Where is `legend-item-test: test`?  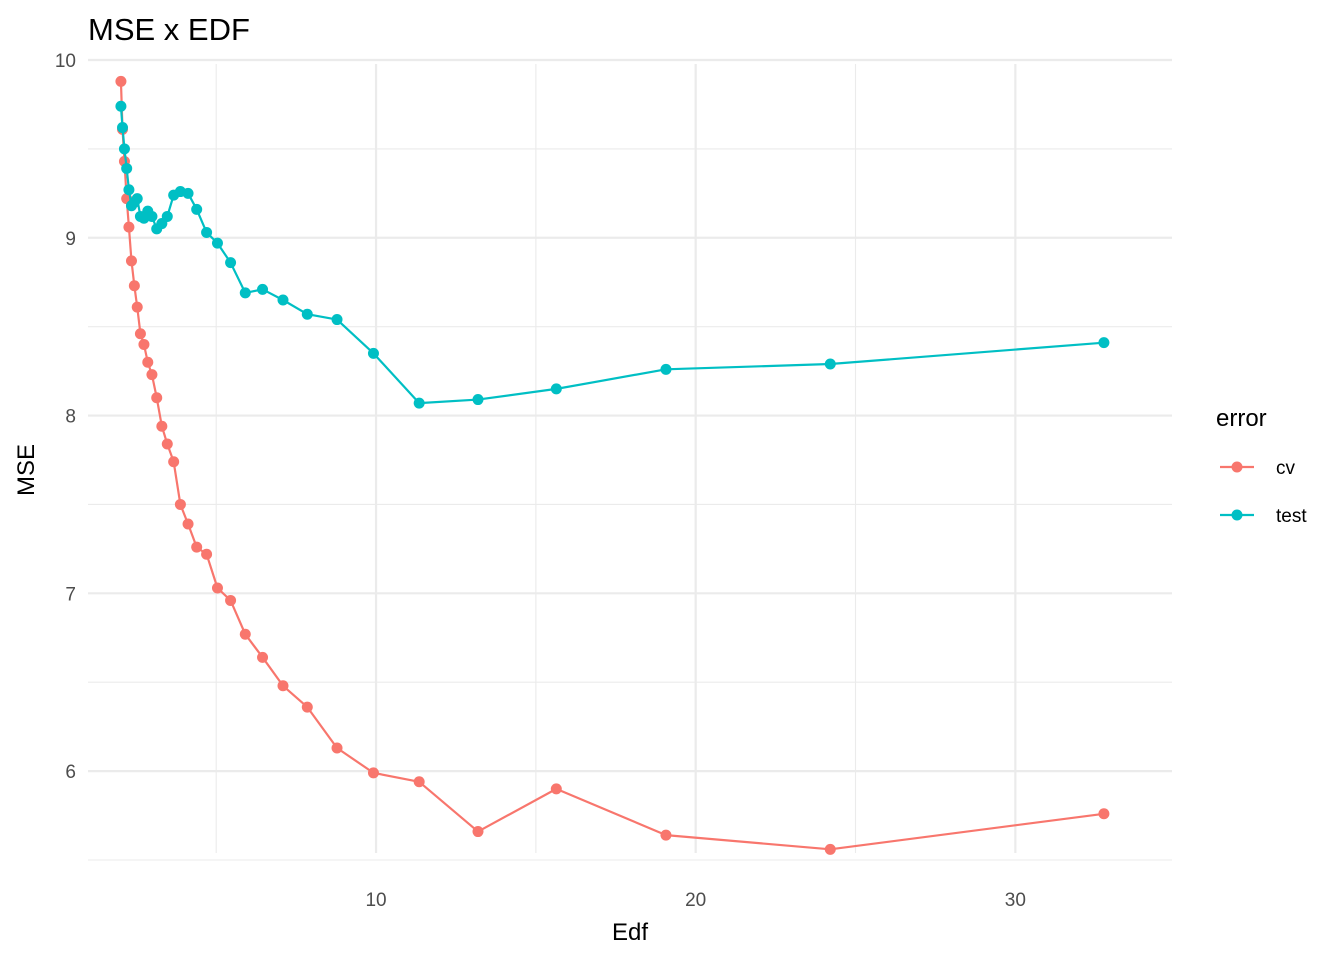
legend-item-test: test is located at coordinates (1263, 516).